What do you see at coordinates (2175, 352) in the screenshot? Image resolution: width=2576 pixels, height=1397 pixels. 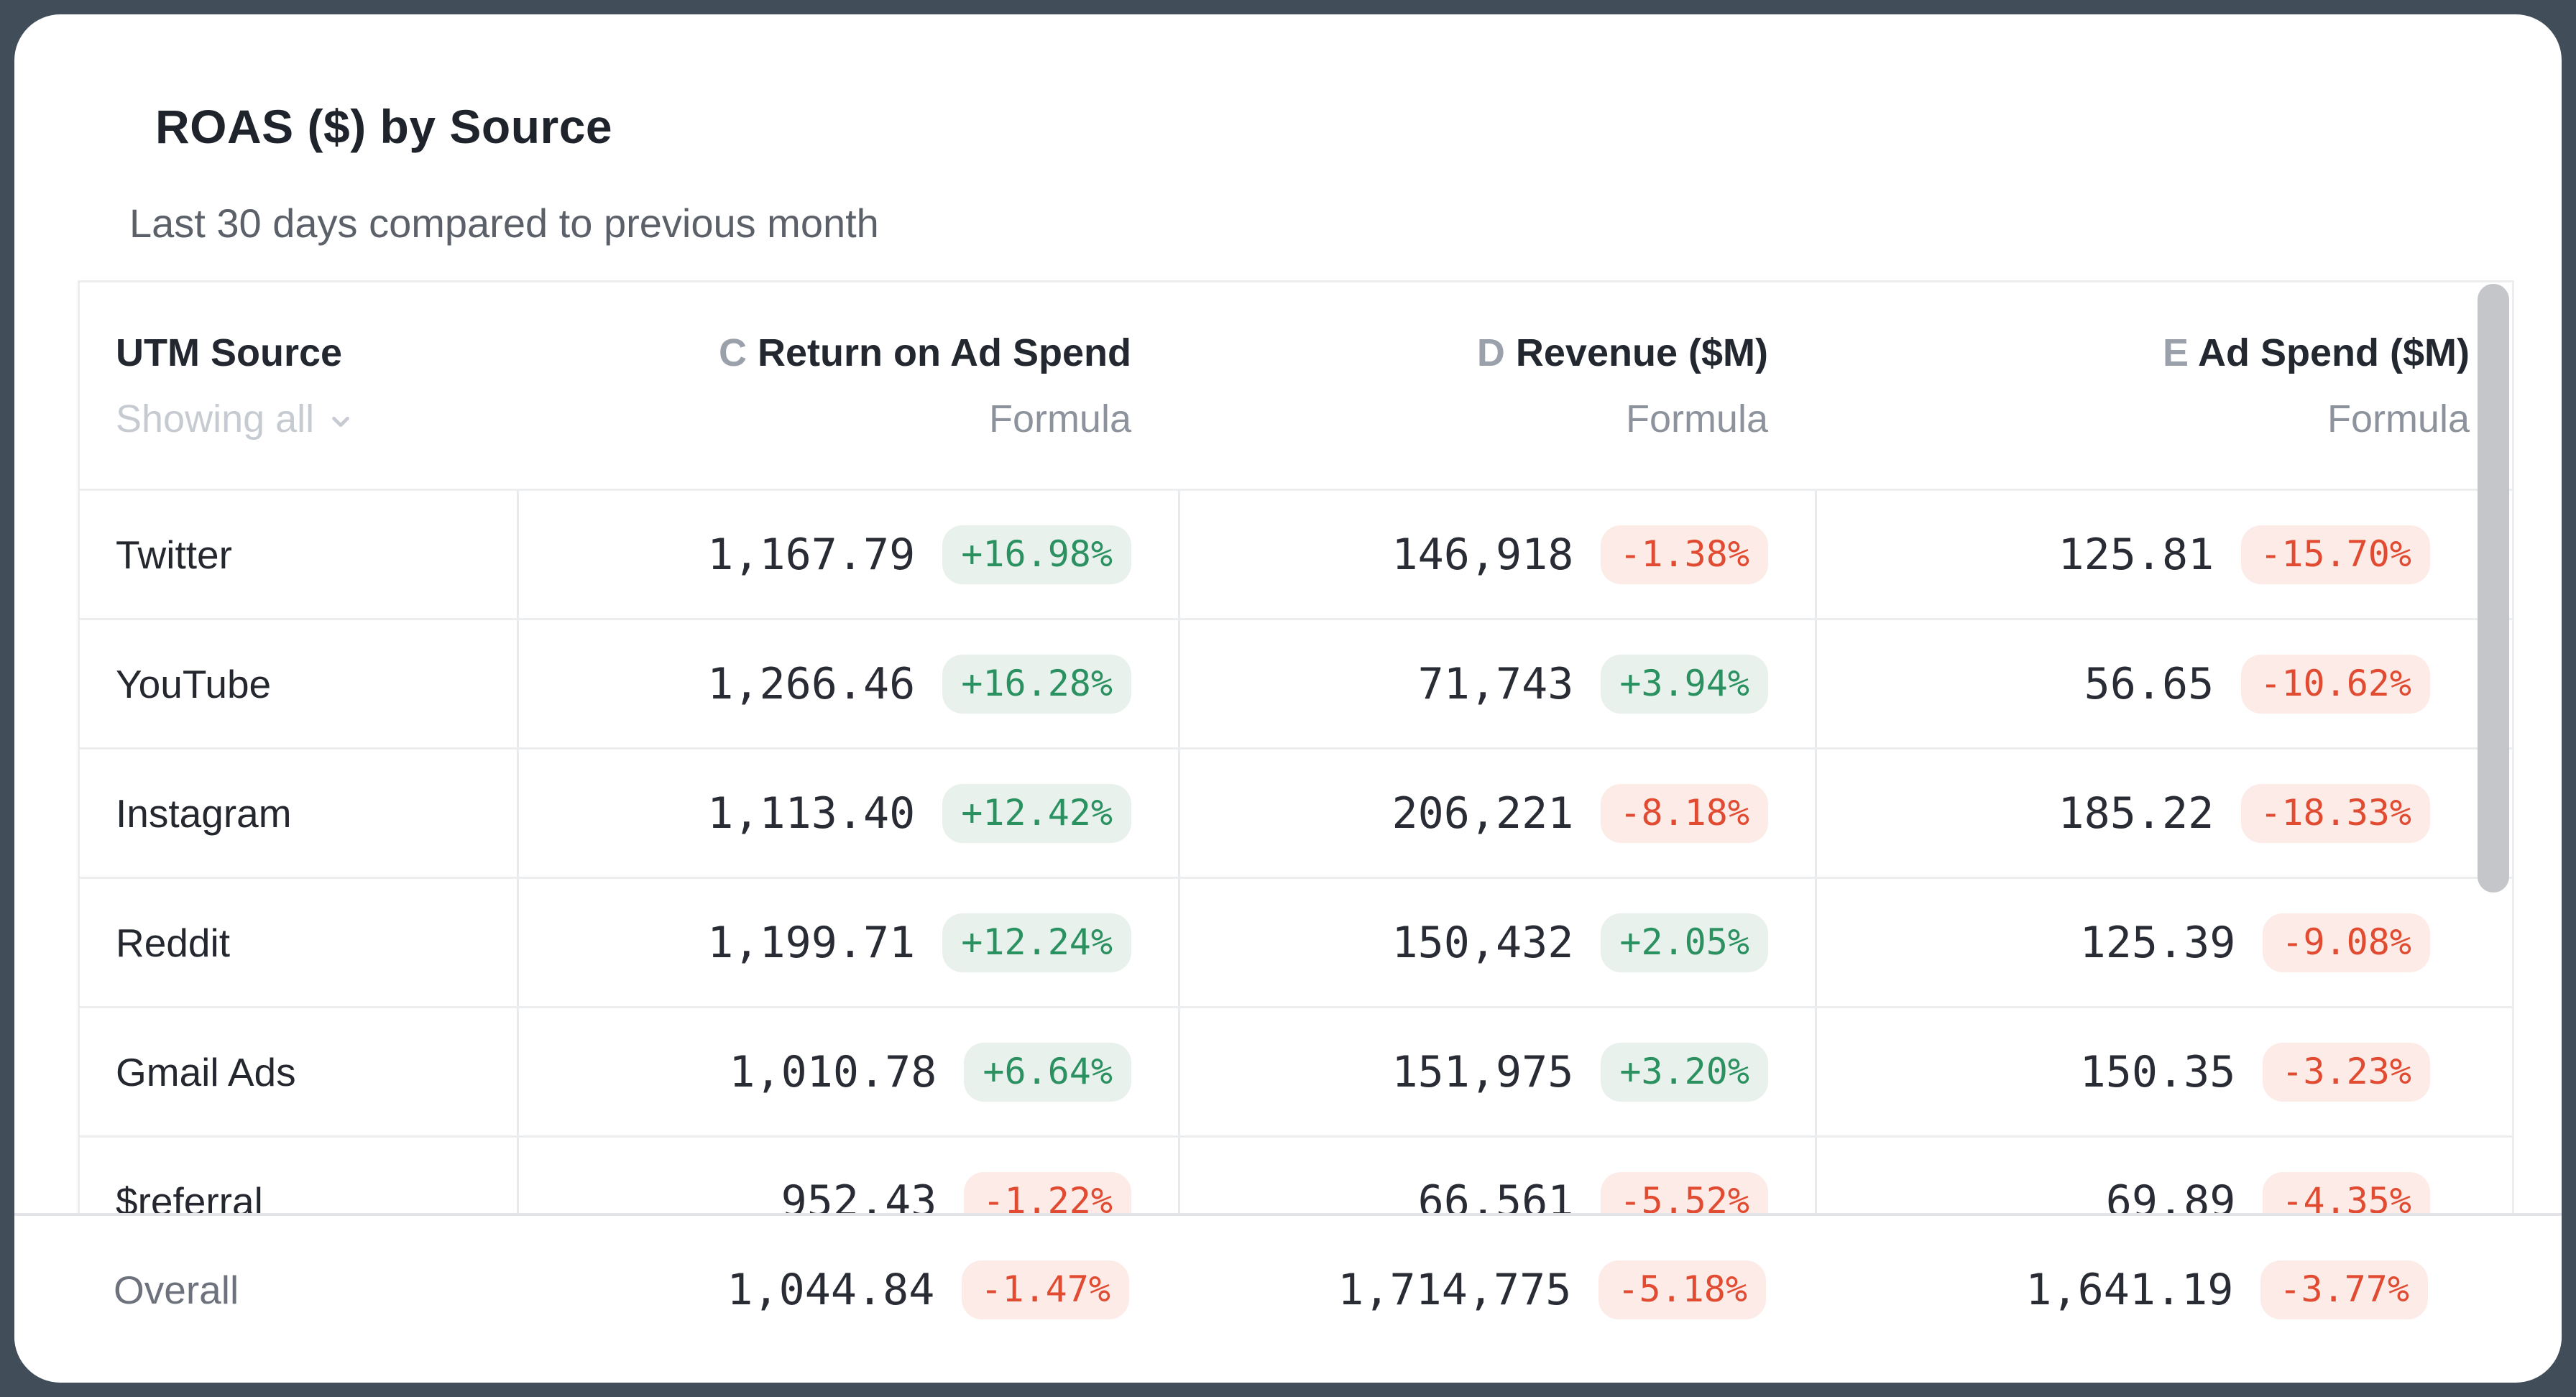 I see `column-letter: E` at bounding box center [2175, 352].